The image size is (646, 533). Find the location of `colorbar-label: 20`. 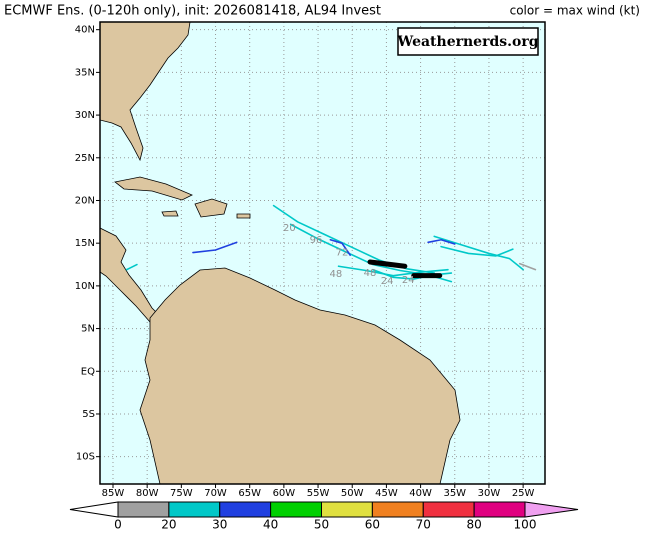

colorbar-label: 20 is located at coordinates (168, 525).